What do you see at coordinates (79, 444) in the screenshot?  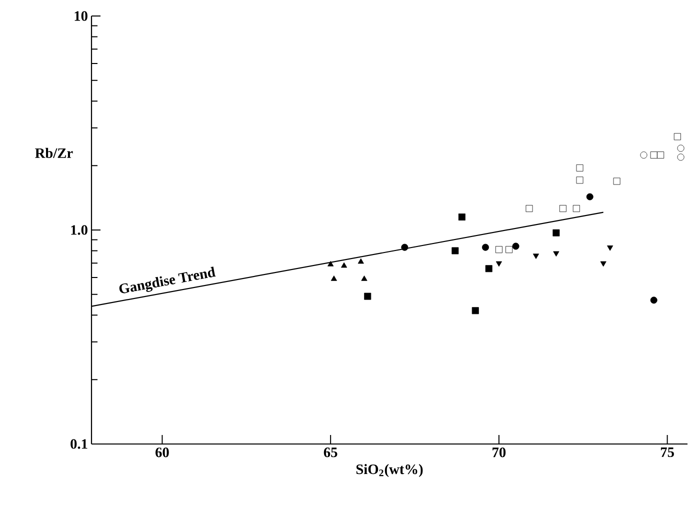 I see `y-tick-label: 0.1` at bounding box center [79, 444].